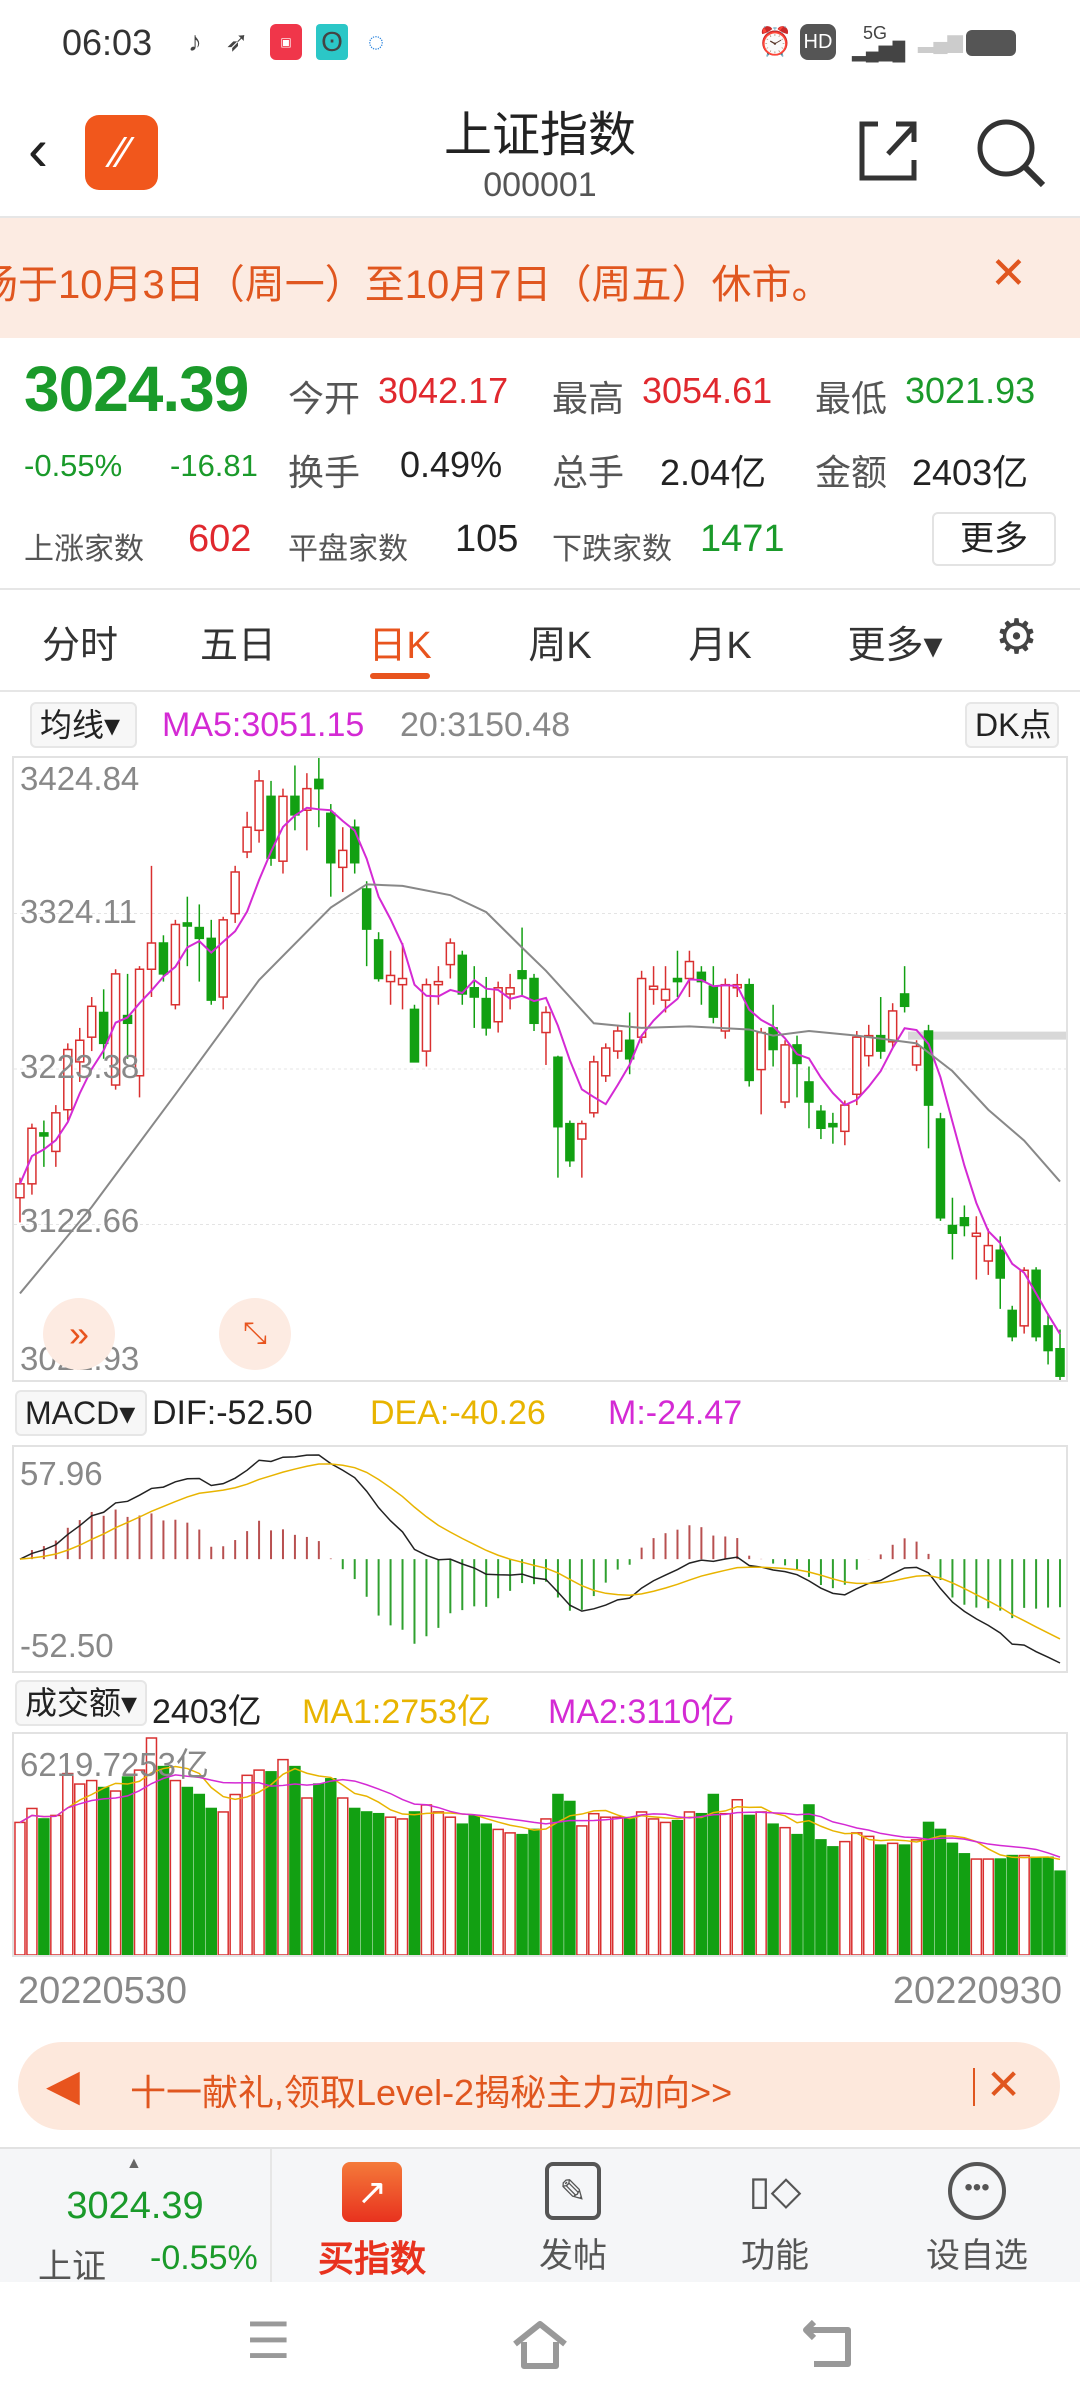 This screenshot has width=1080, height=2408. Describe the element at coordinates (107, 42) in the screenshot. I see `clock: 06:03` at that location.